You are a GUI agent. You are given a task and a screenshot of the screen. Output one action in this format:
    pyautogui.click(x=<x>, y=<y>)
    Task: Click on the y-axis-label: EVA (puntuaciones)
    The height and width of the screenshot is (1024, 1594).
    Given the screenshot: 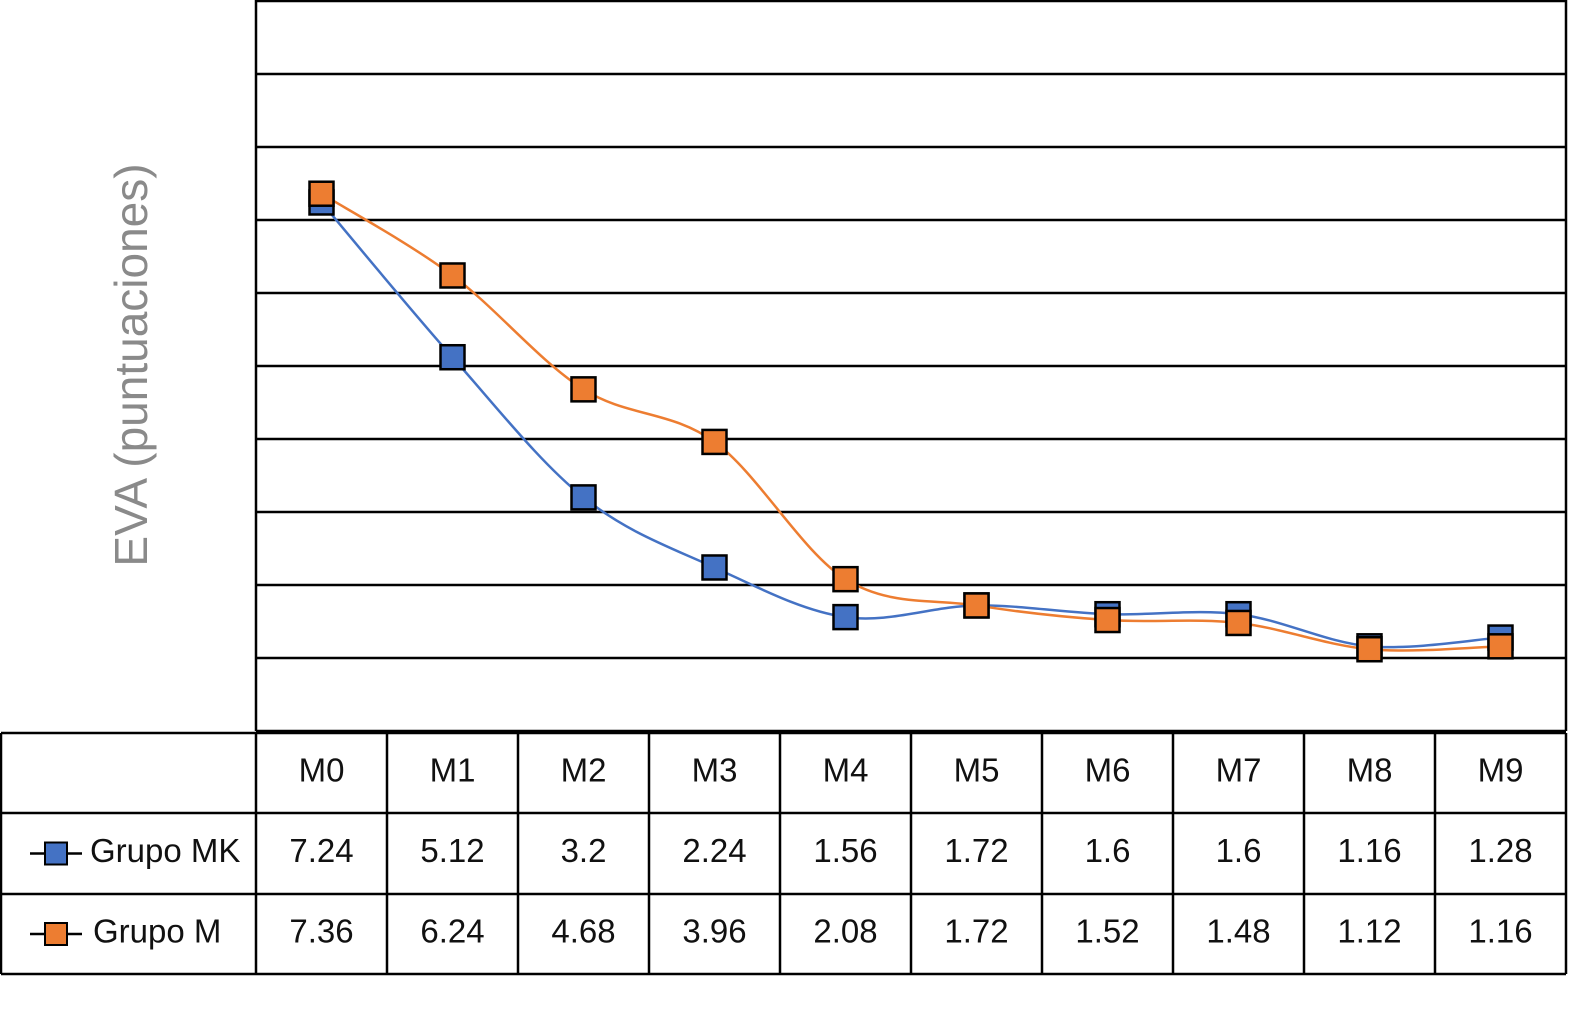 What is the action you would take?
    pyautogui.click(x=131, y=364)
    